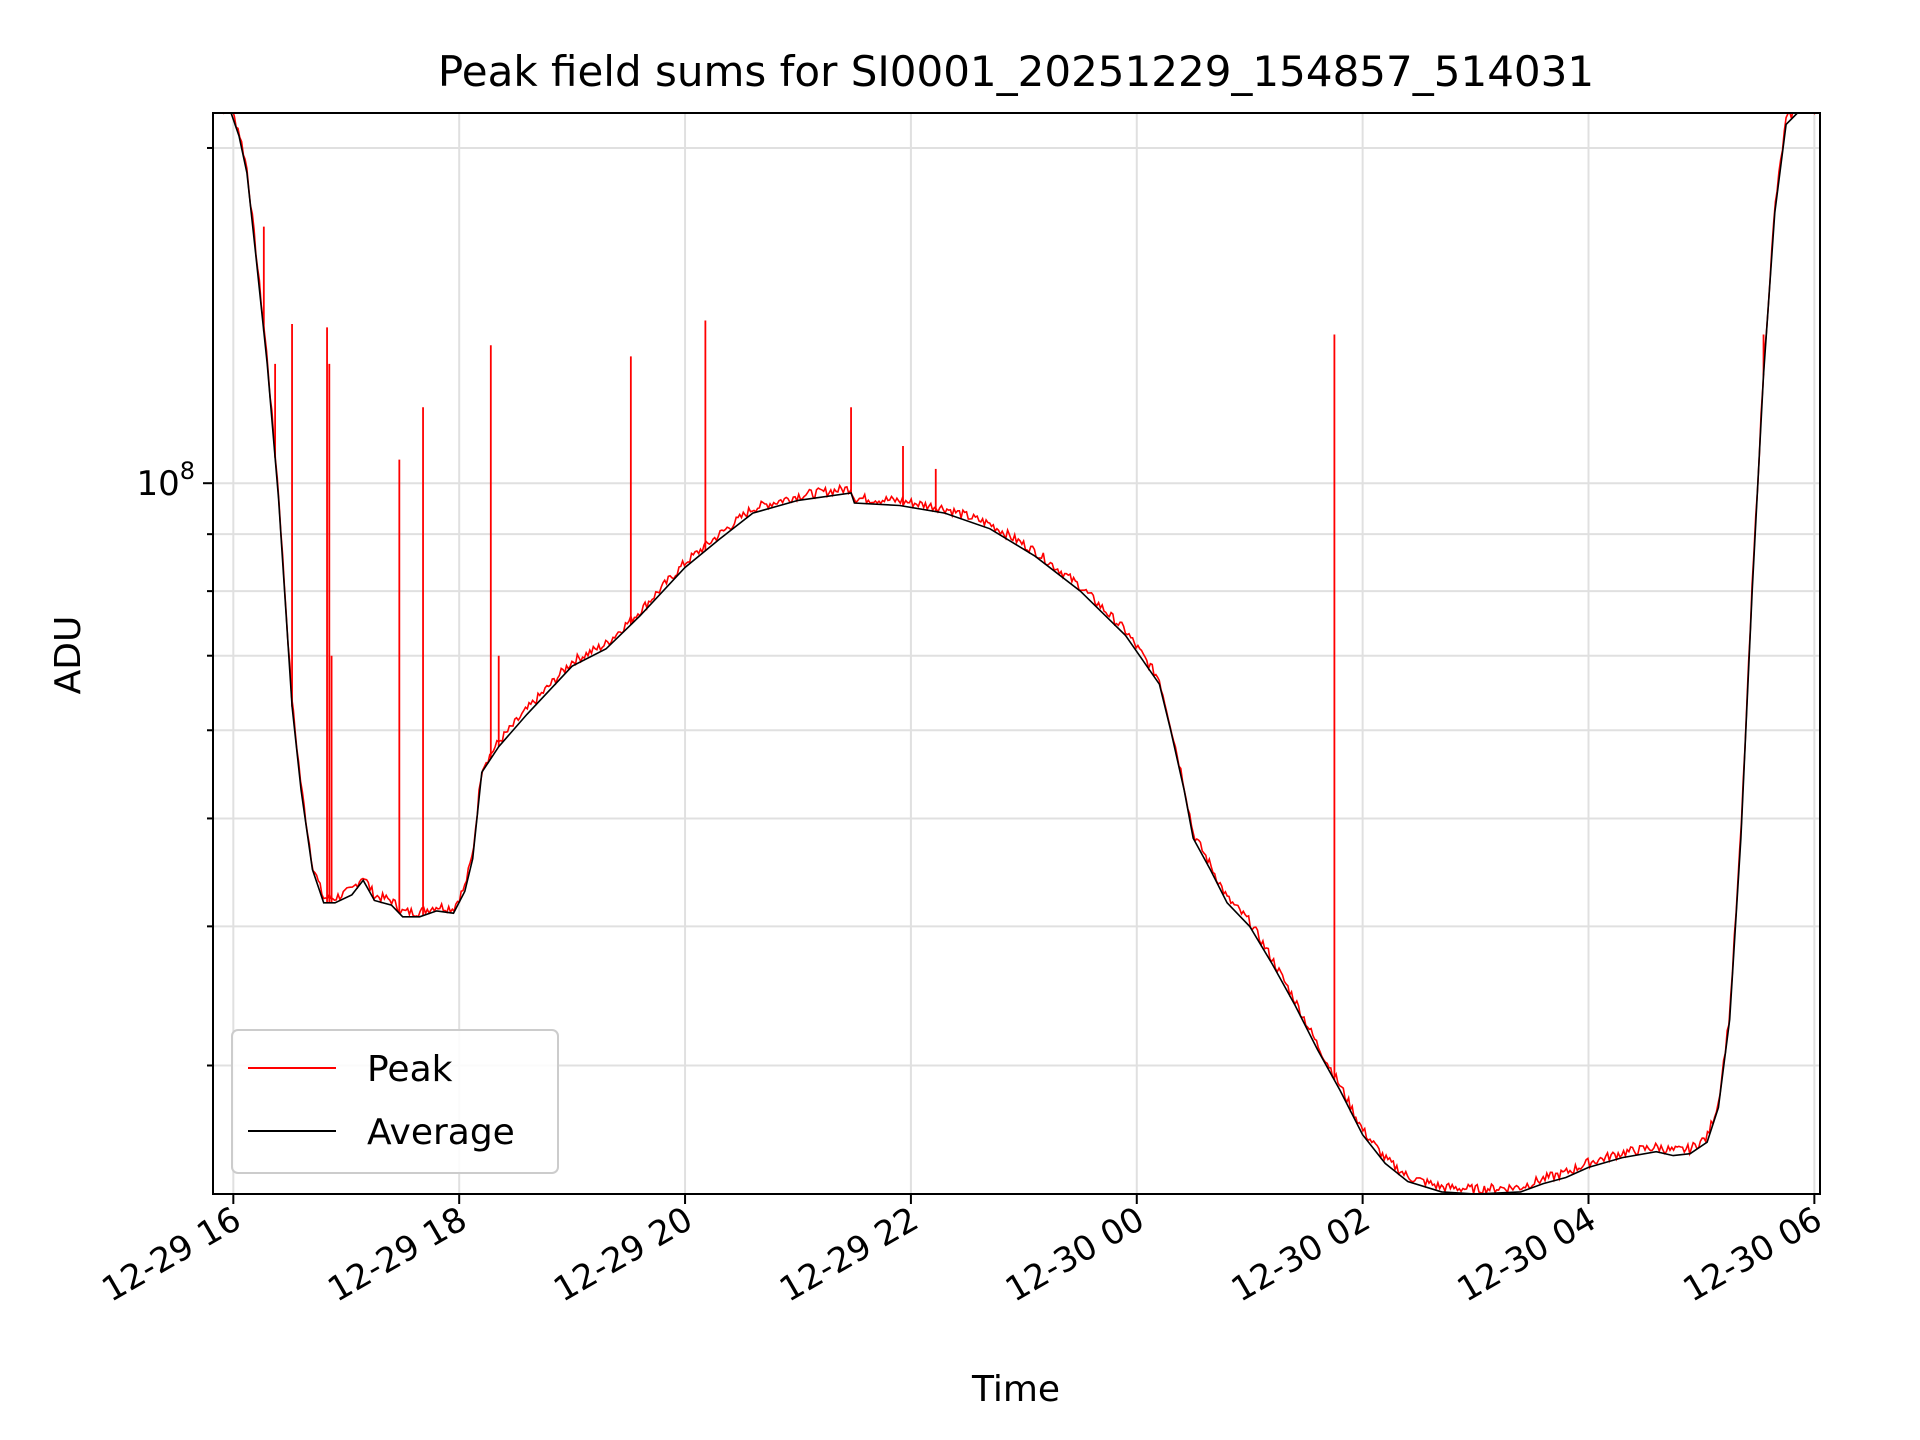 Image resolution: width=1920 pixels, height=1440 pixels. I want to click on x-tick-label: 12-29 20, so click(623, 1254).